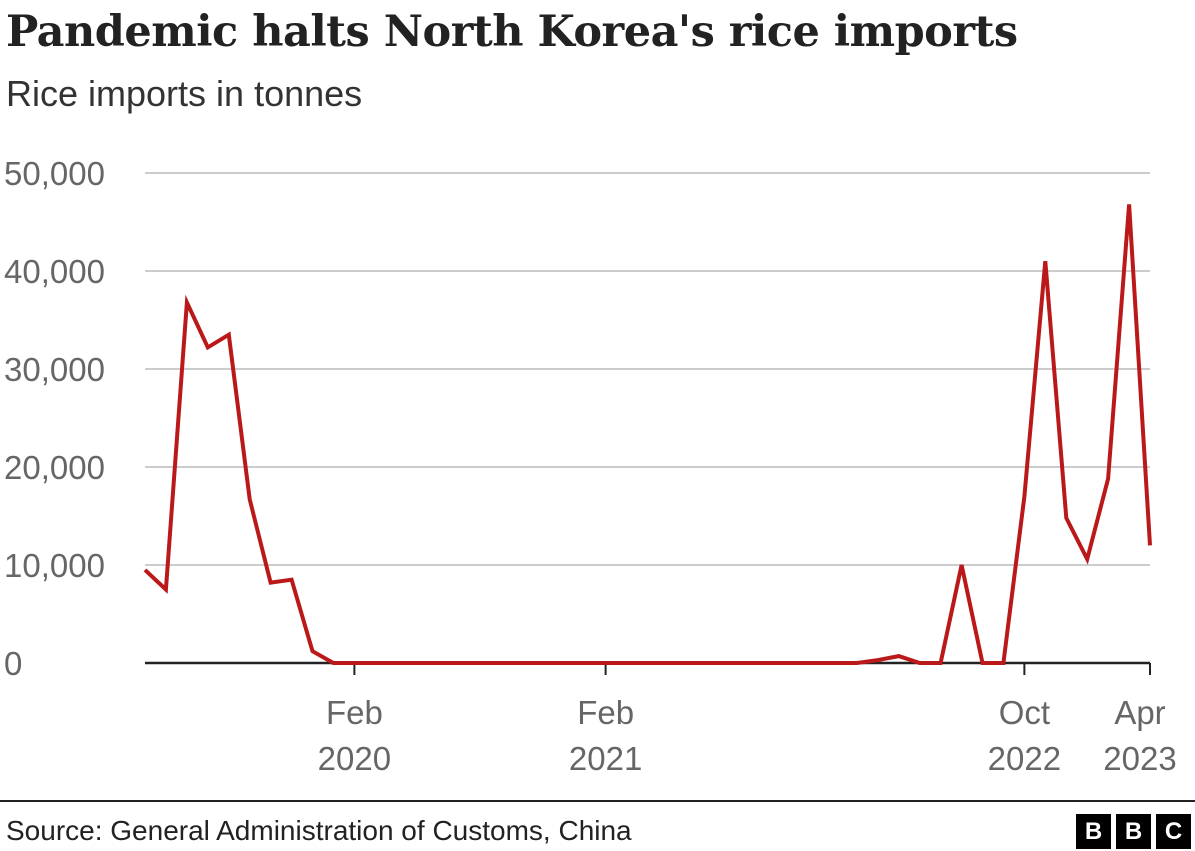 Image resolution: width=1195 pixels, height=851 pixels. I want to click on bbc-logo-letter-3: C, so click(1173, 831).